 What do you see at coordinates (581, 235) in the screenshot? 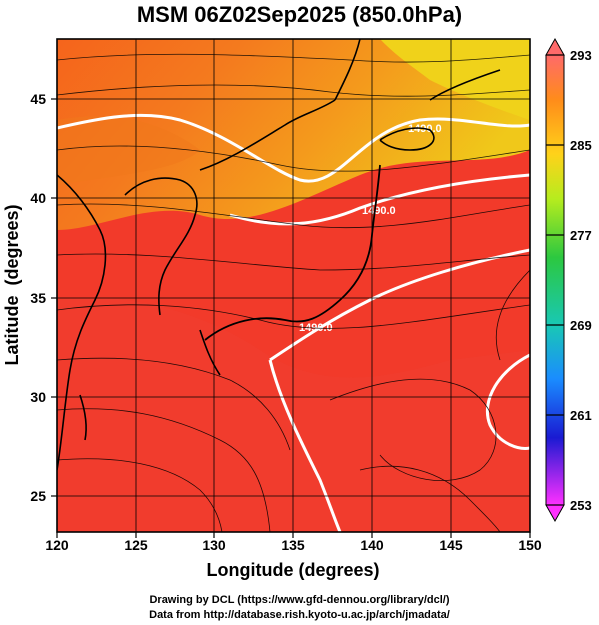
I see `colorbar-tick-label: 277` at bounding box center [581, 235].